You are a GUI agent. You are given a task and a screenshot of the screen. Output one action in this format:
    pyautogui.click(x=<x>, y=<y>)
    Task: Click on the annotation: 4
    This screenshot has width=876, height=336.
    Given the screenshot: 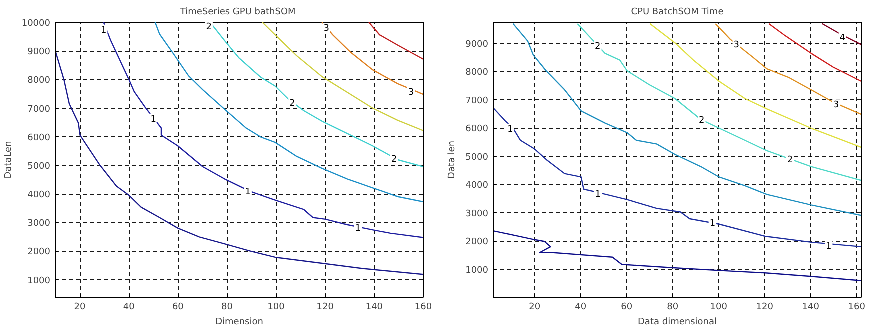 What is the action you would take?
    pyautogui.click(x=843, y=38)
    